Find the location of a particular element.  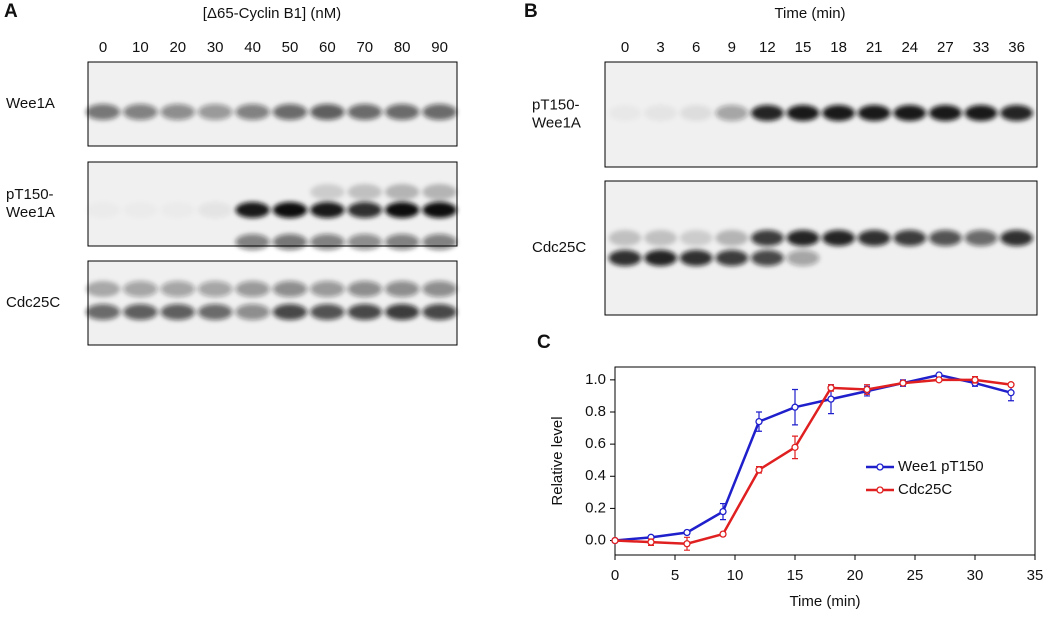

lane-label: 70 is located at coordinates (364, 47).